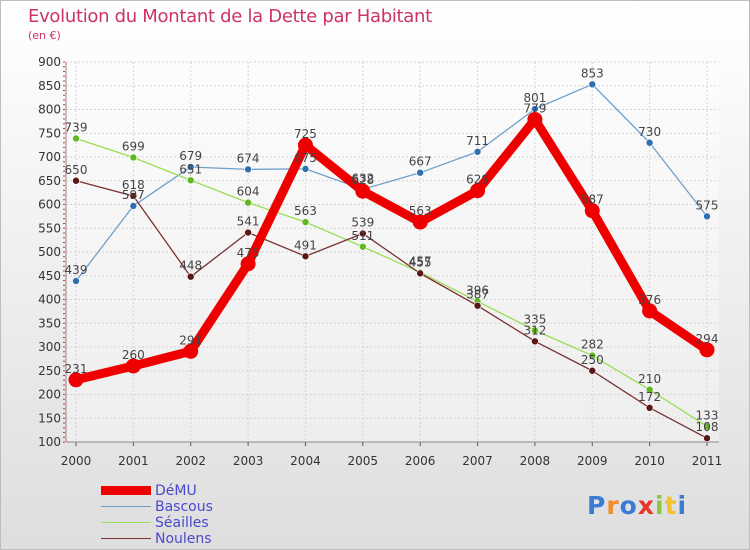 Image resolution: width=750 pixels, height=550 pixels. Describe the element at coordinates (248, 222) in the screenshot. I see `data-label: 541` at that location.